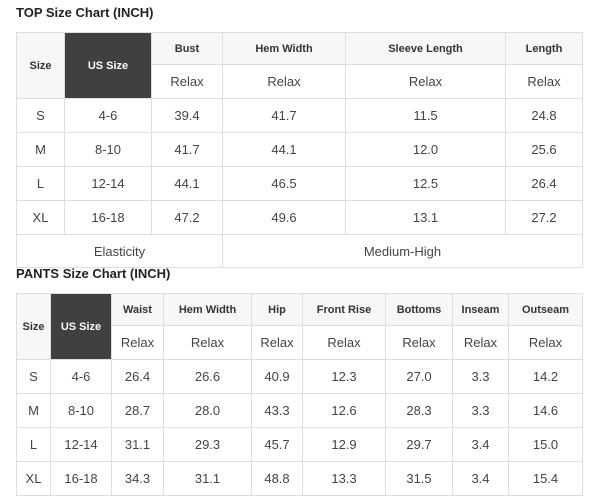 Image resolution: width=600 pixels, height=496 pixels. What do you see at coordinates (85, 12) in the screenshot?
I see `top-chart-title: TOP Size Chart (INCH)` at bounding box center [85, 12].